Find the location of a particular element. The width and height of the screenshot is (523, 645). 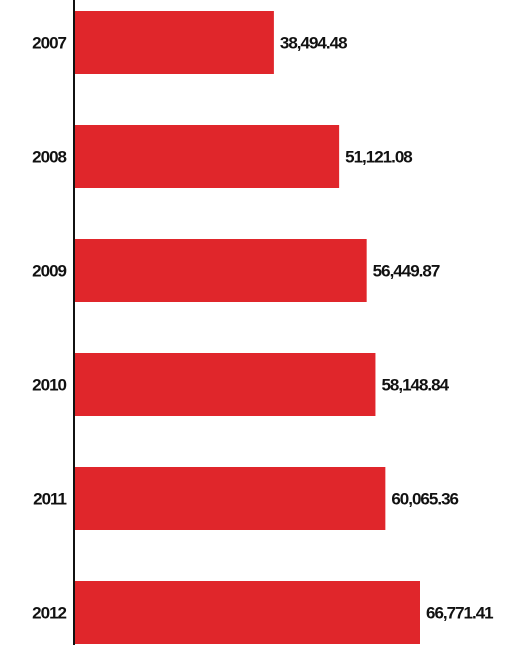

value-label-2009: 56,449.87 is located at coordinates (406, 271).